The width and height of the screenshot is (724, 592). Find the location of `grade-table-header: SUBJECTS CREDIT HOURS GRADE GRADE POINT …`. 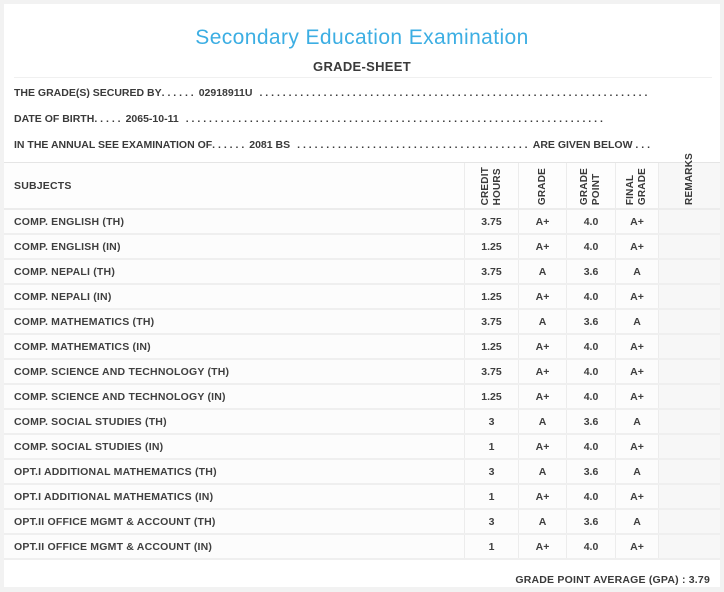

grade-table-header: SUBJECTS CREDIT HOURS GRADE GRADE POINT … is located at coordinates (362, 181).